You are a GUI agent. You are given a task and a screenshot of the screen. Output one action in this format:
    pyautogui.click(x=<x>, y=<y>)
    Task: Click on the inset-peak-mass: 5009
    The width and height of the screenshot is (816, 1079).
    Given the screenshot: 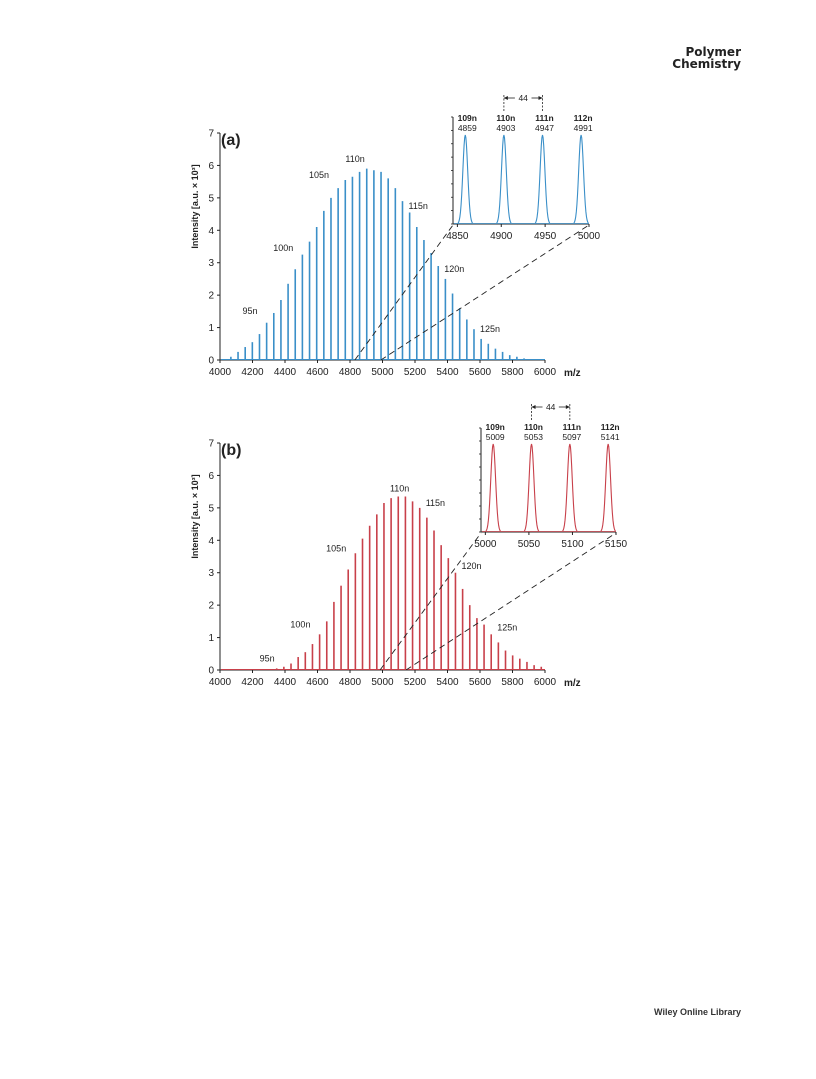 What is the action you would take?
    pyautogui.click(x=495, y=437)
    